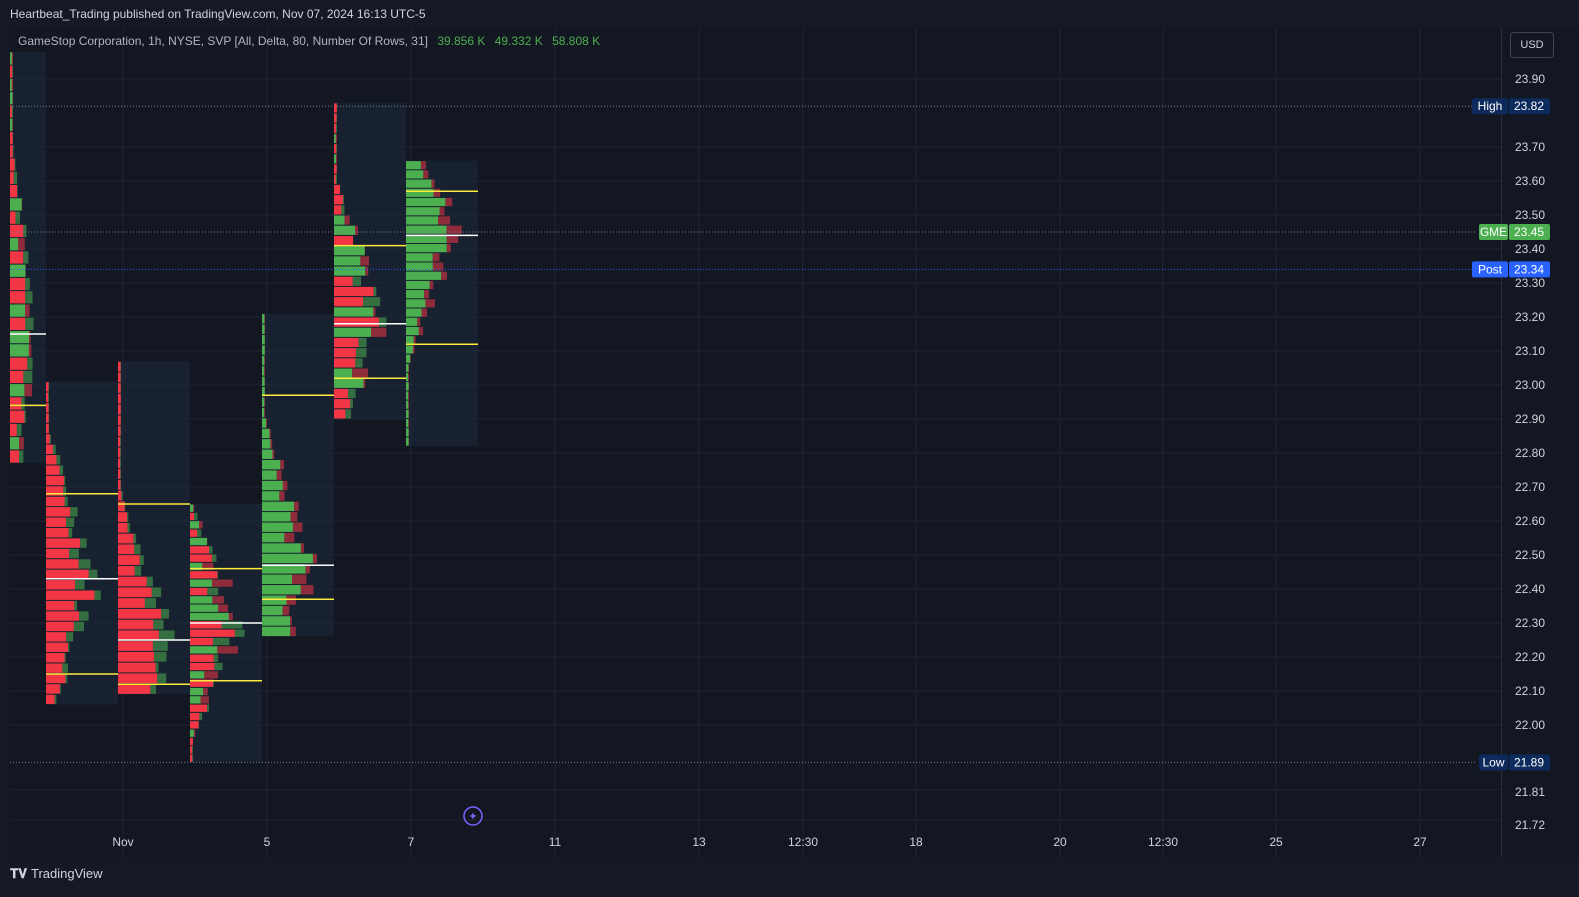 This screenshot has width=1579, height=897. I want to click on price-marker-value-bg, so click(1529, 762).